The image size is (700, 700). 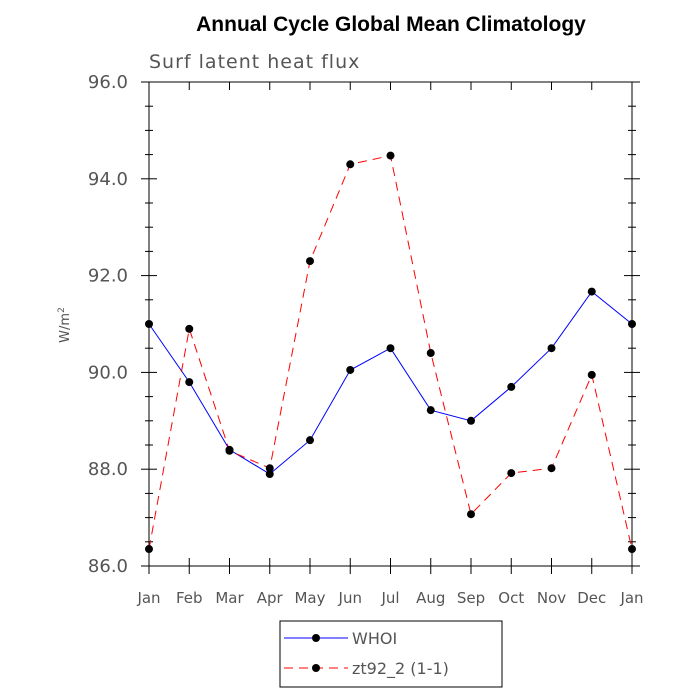 I want to click on x-tick-label: Jun, so click(x=350, y=598).